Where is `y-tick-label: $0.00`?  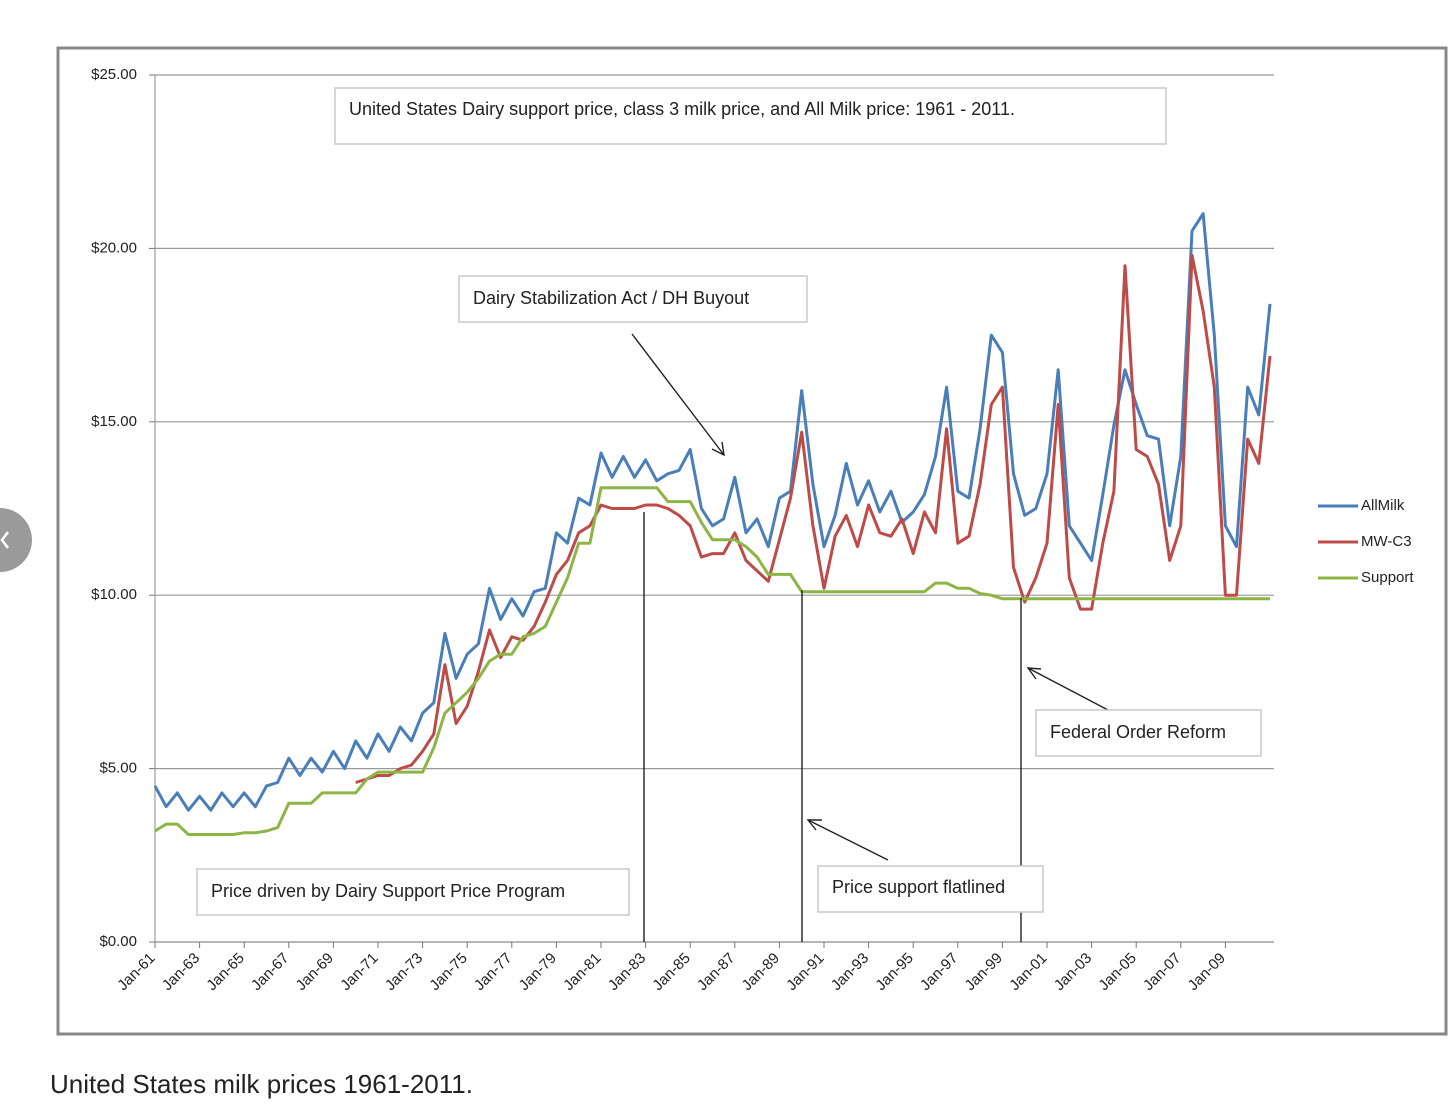
y-tick-label: $0.00 is located at coordinates (118, 941).